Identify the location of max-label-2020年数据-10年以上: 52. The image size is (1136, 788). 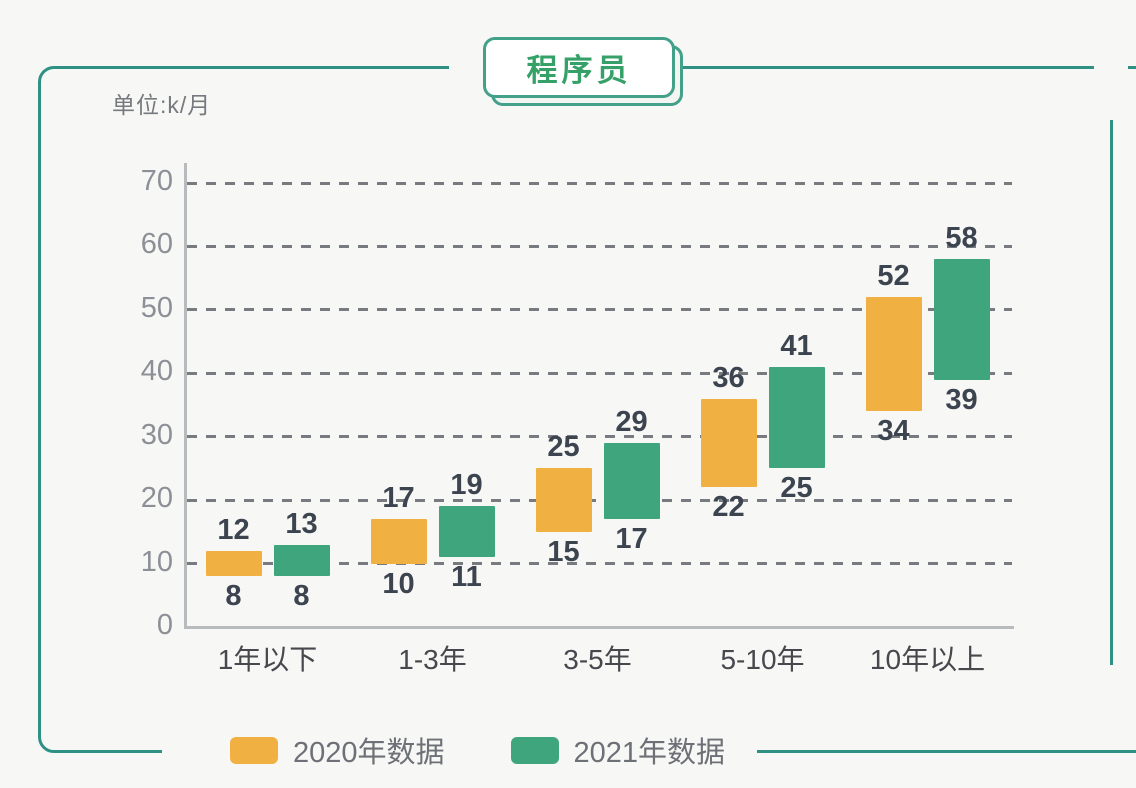
(893, 276).